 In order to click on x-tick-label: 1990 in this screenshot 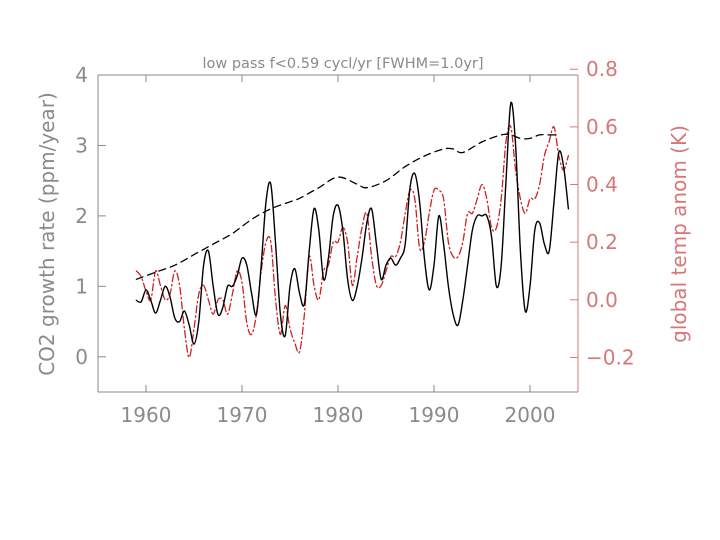, I will do `click(434, 415)`.